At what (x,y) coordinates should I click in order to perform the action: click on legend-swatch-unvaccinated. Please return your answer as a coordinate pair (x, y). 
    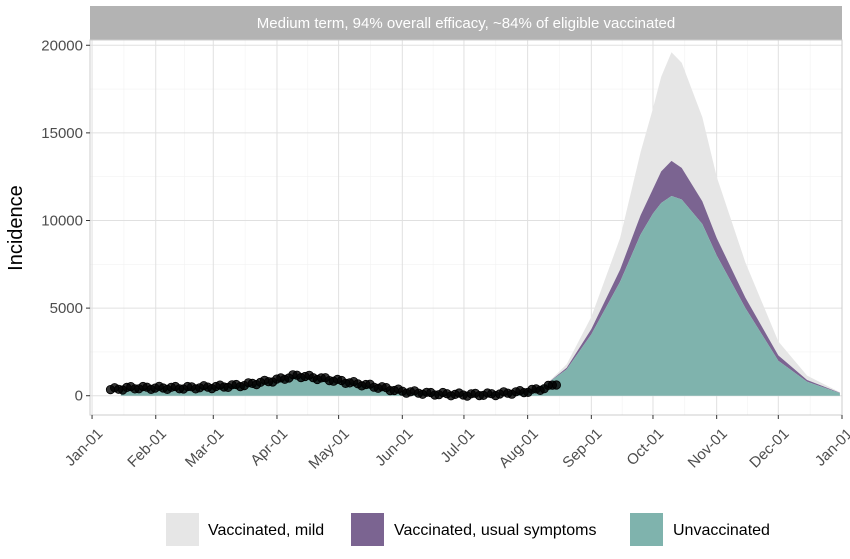
    Looking at the image, I should click on (646, 529).